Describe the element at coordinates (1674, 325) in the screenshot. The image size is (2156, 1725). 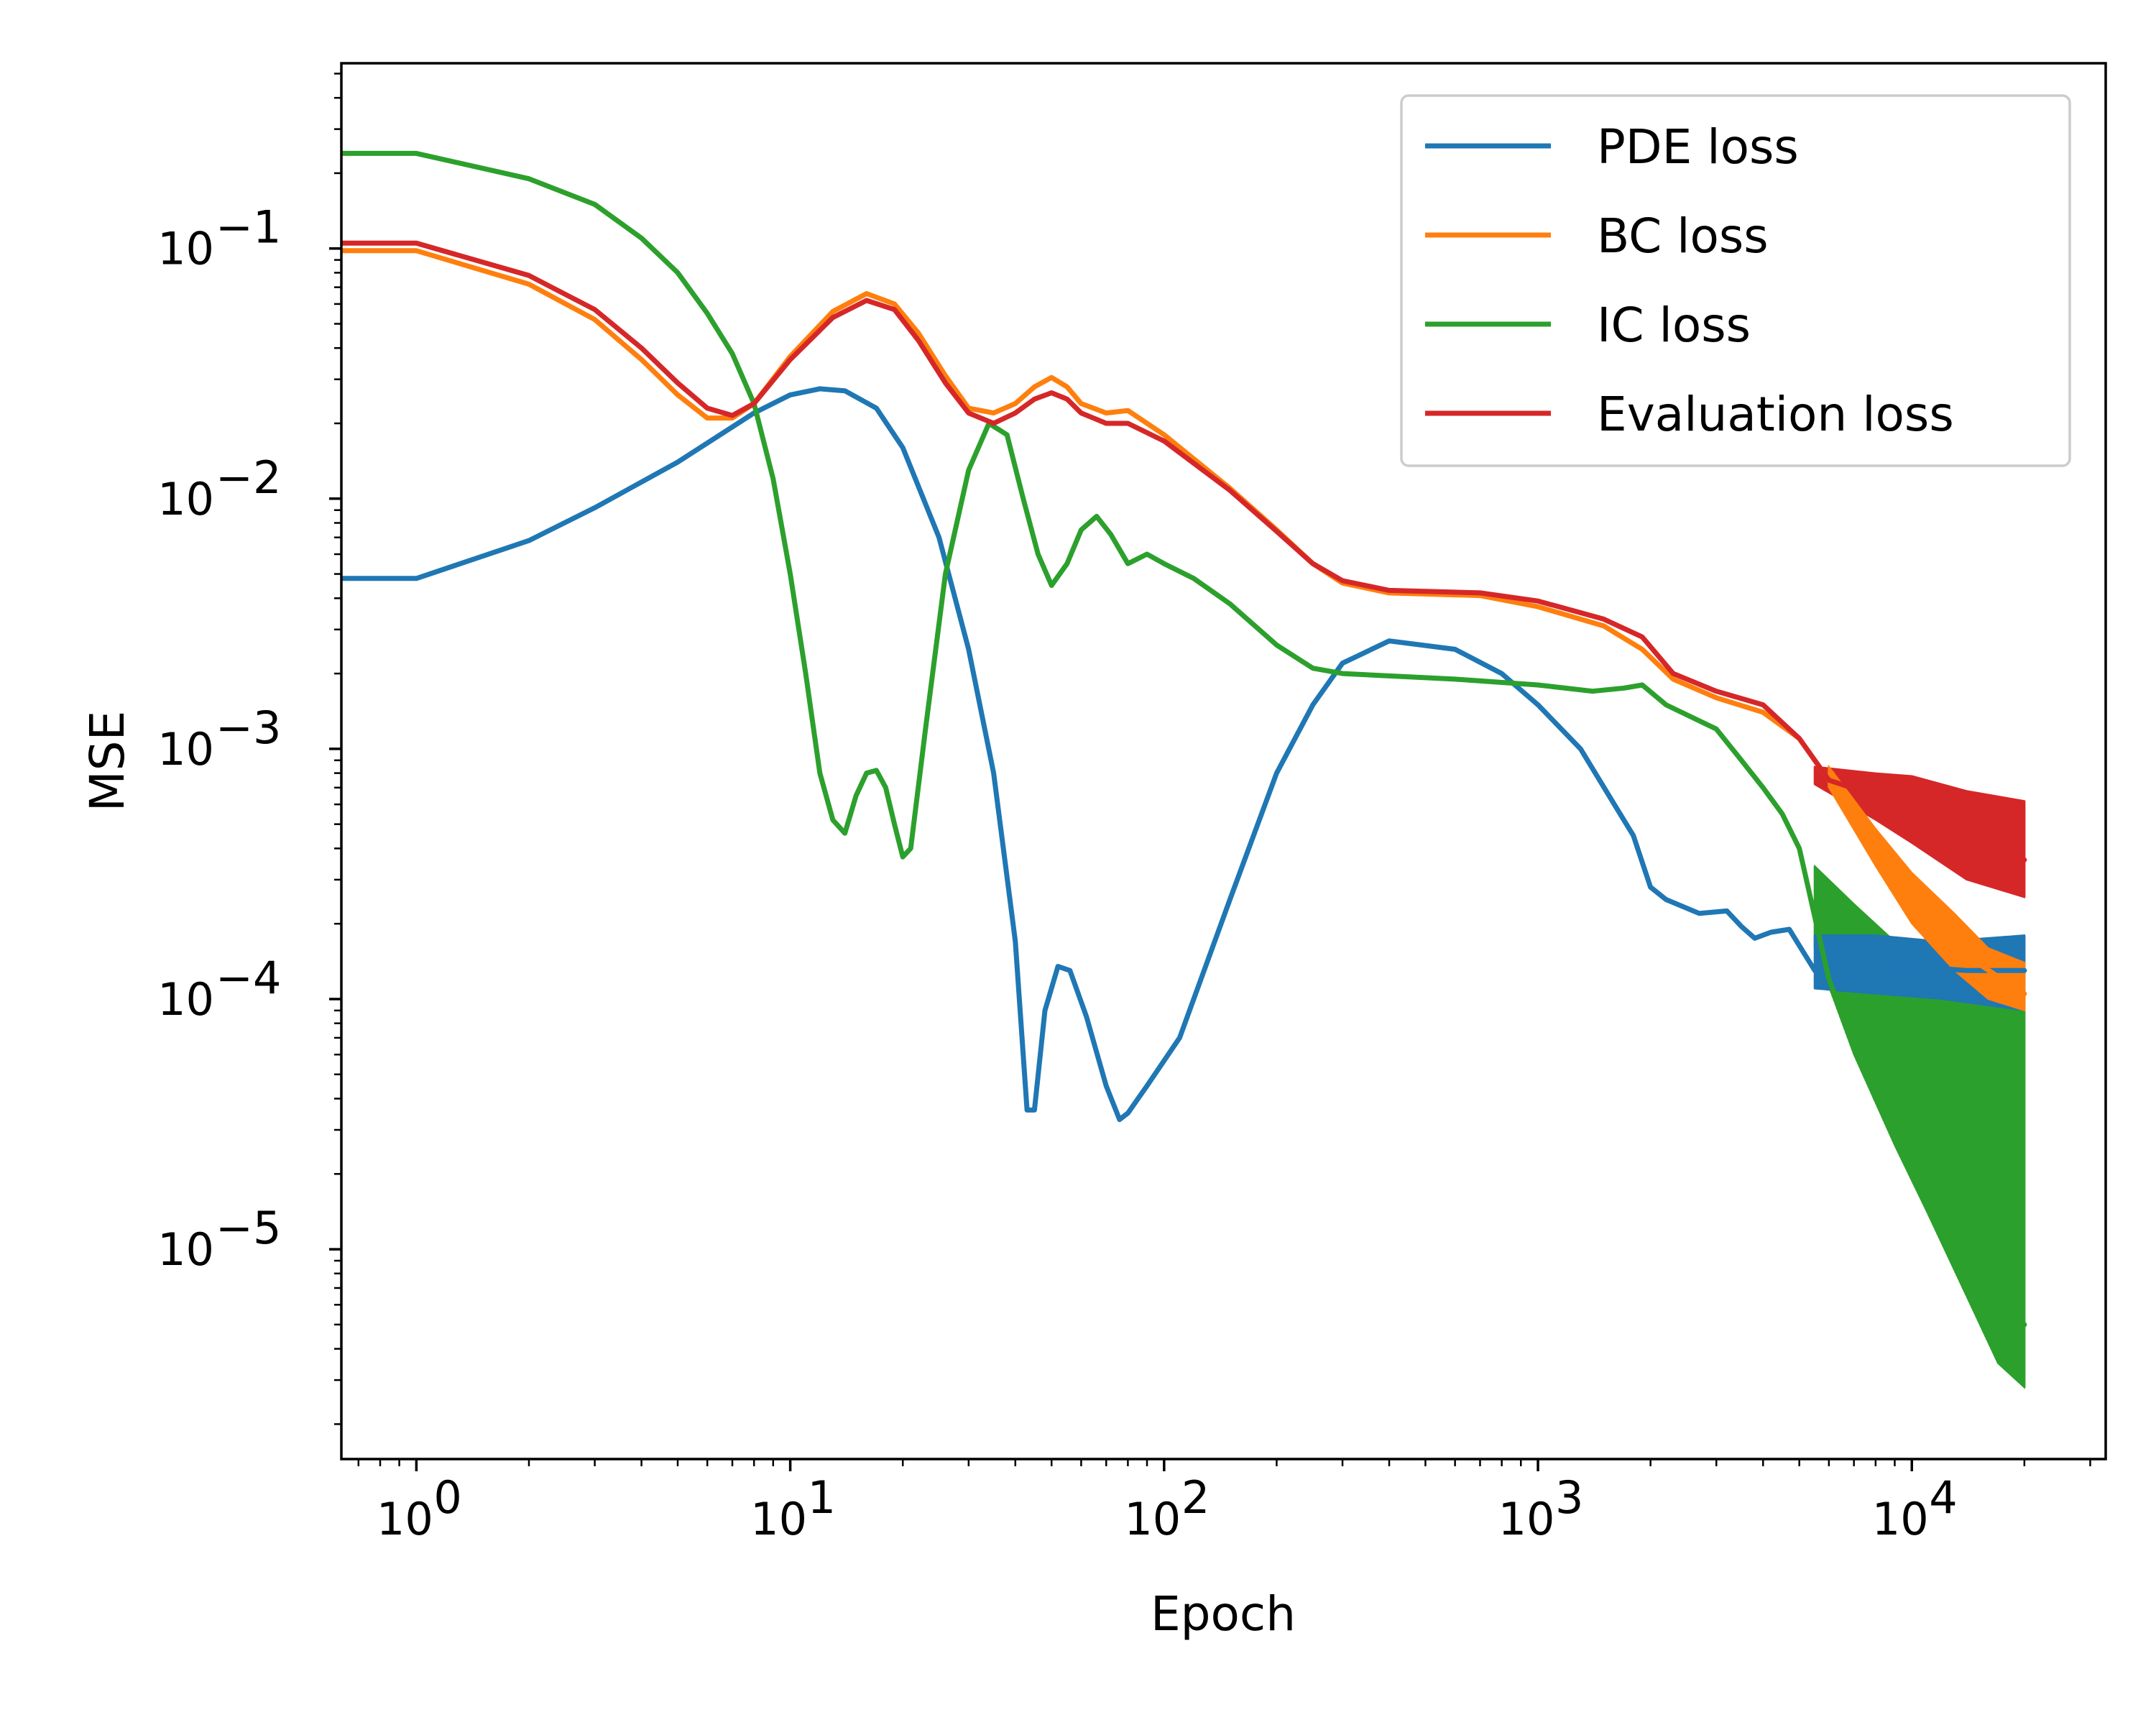
I see `legend-label: IC loss` at that location.